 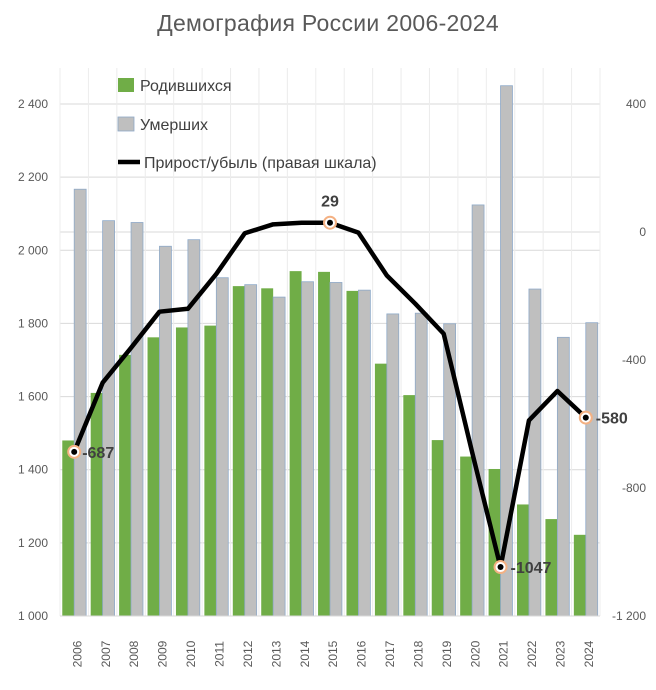 What do you see at coordinates (532, 653) in the screenshot?
I see `x-tick-label: 2022` at bounding box center [532, 653].